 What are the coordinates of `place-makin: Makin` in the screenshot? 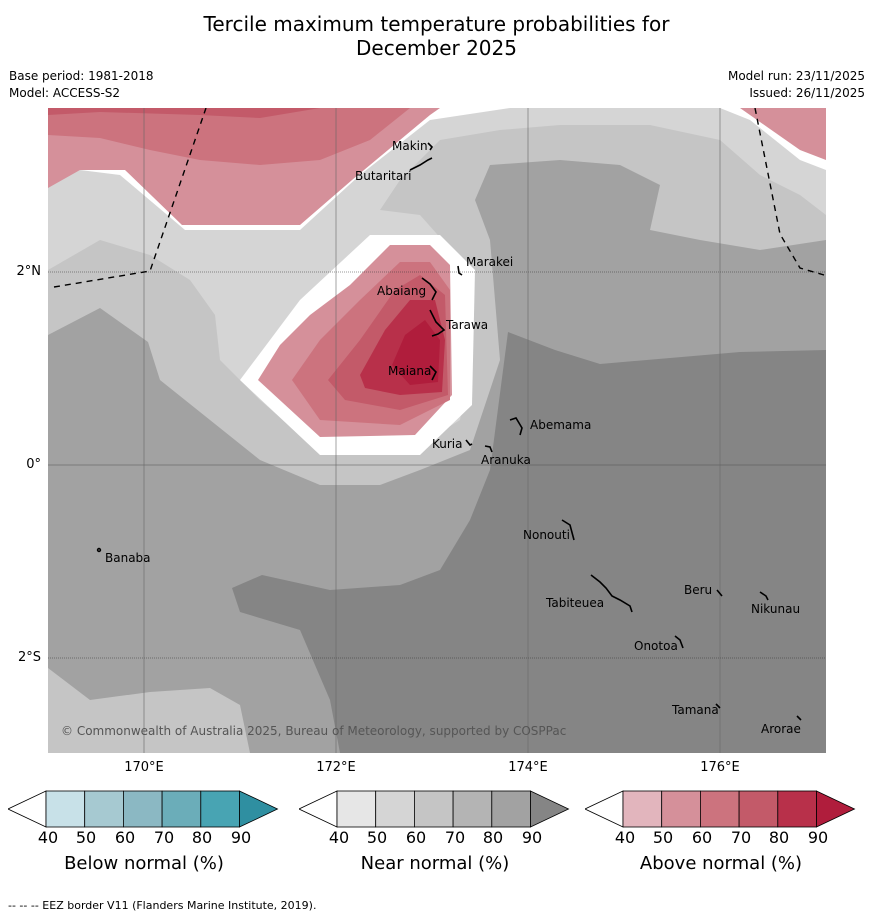 It's located at (410, 146).